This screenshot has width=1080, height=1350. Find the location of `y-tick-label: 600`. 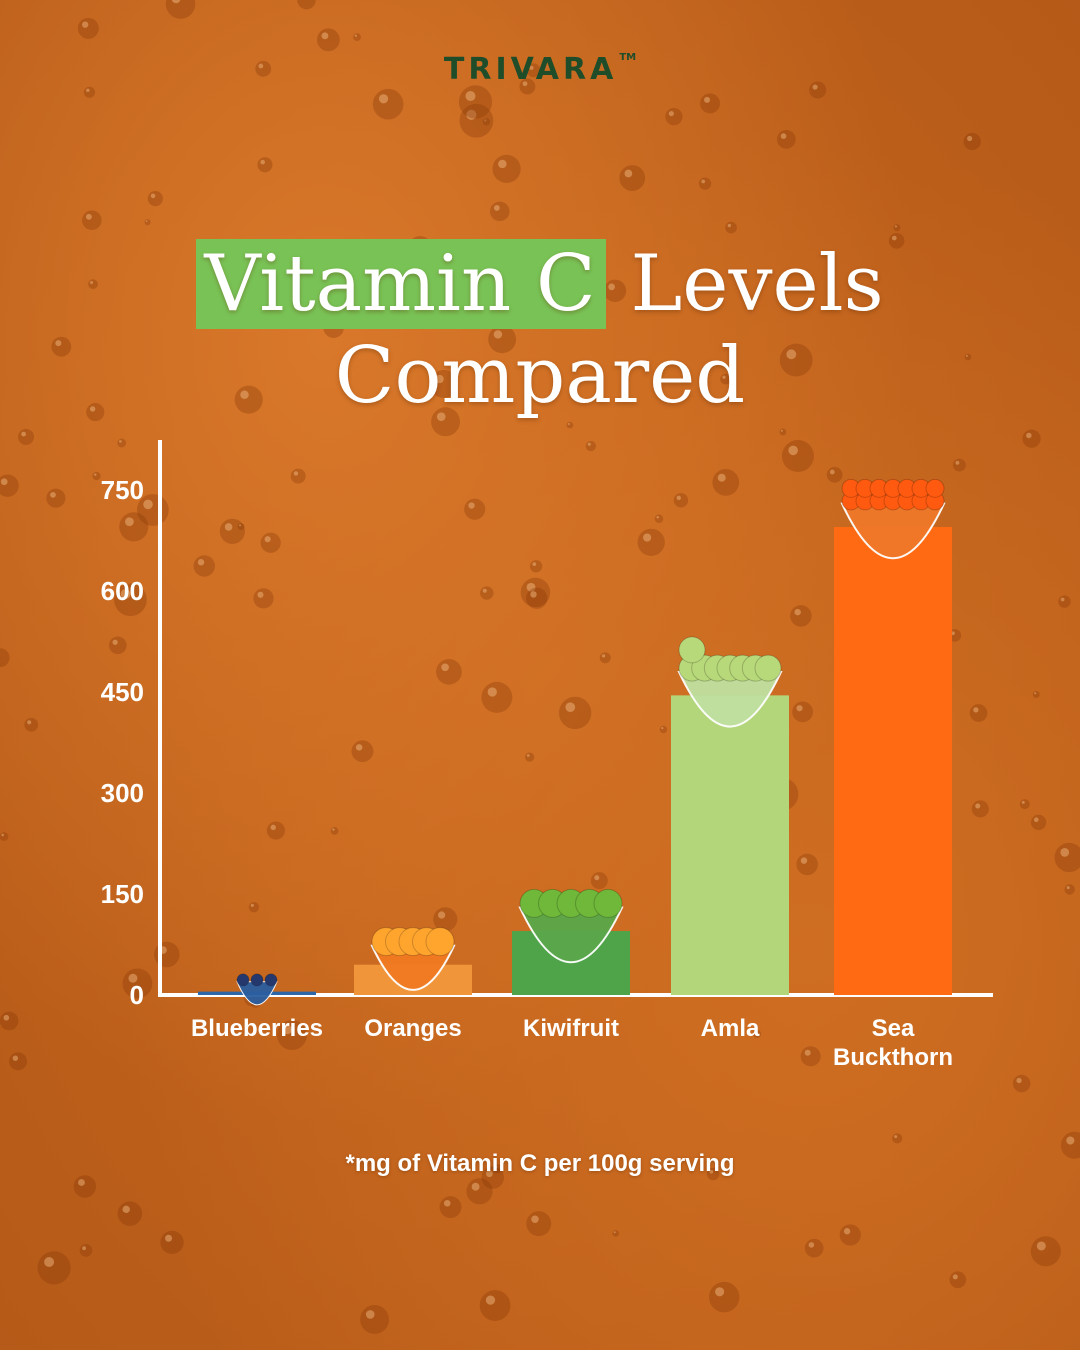

y-tick-label: 600 is located at coordinates (122, 591).